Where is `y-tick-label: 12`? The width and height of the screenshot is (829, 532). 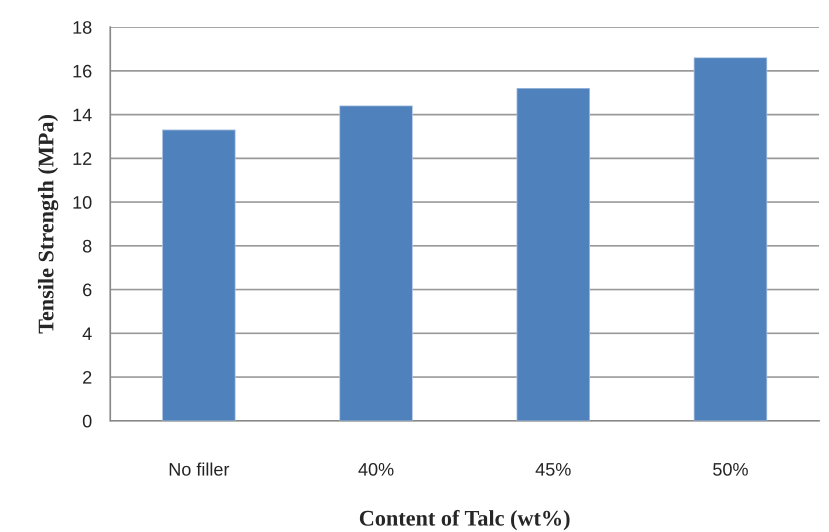 y-tick-label: 12 is located at coordinates (82, 158).